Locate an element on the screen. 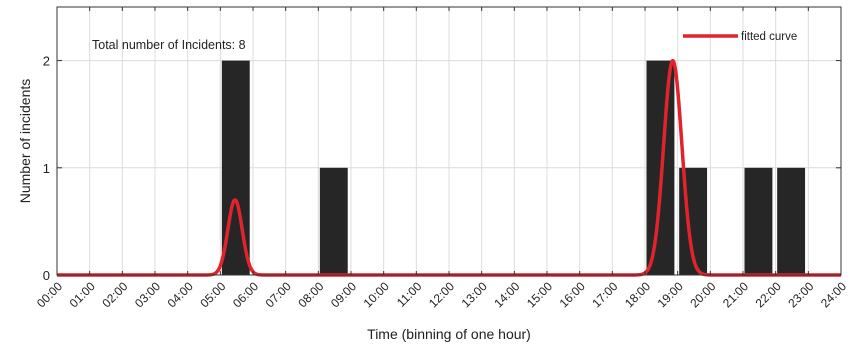  x-tick-label: 17:00 is located at coordinates (604, 294).